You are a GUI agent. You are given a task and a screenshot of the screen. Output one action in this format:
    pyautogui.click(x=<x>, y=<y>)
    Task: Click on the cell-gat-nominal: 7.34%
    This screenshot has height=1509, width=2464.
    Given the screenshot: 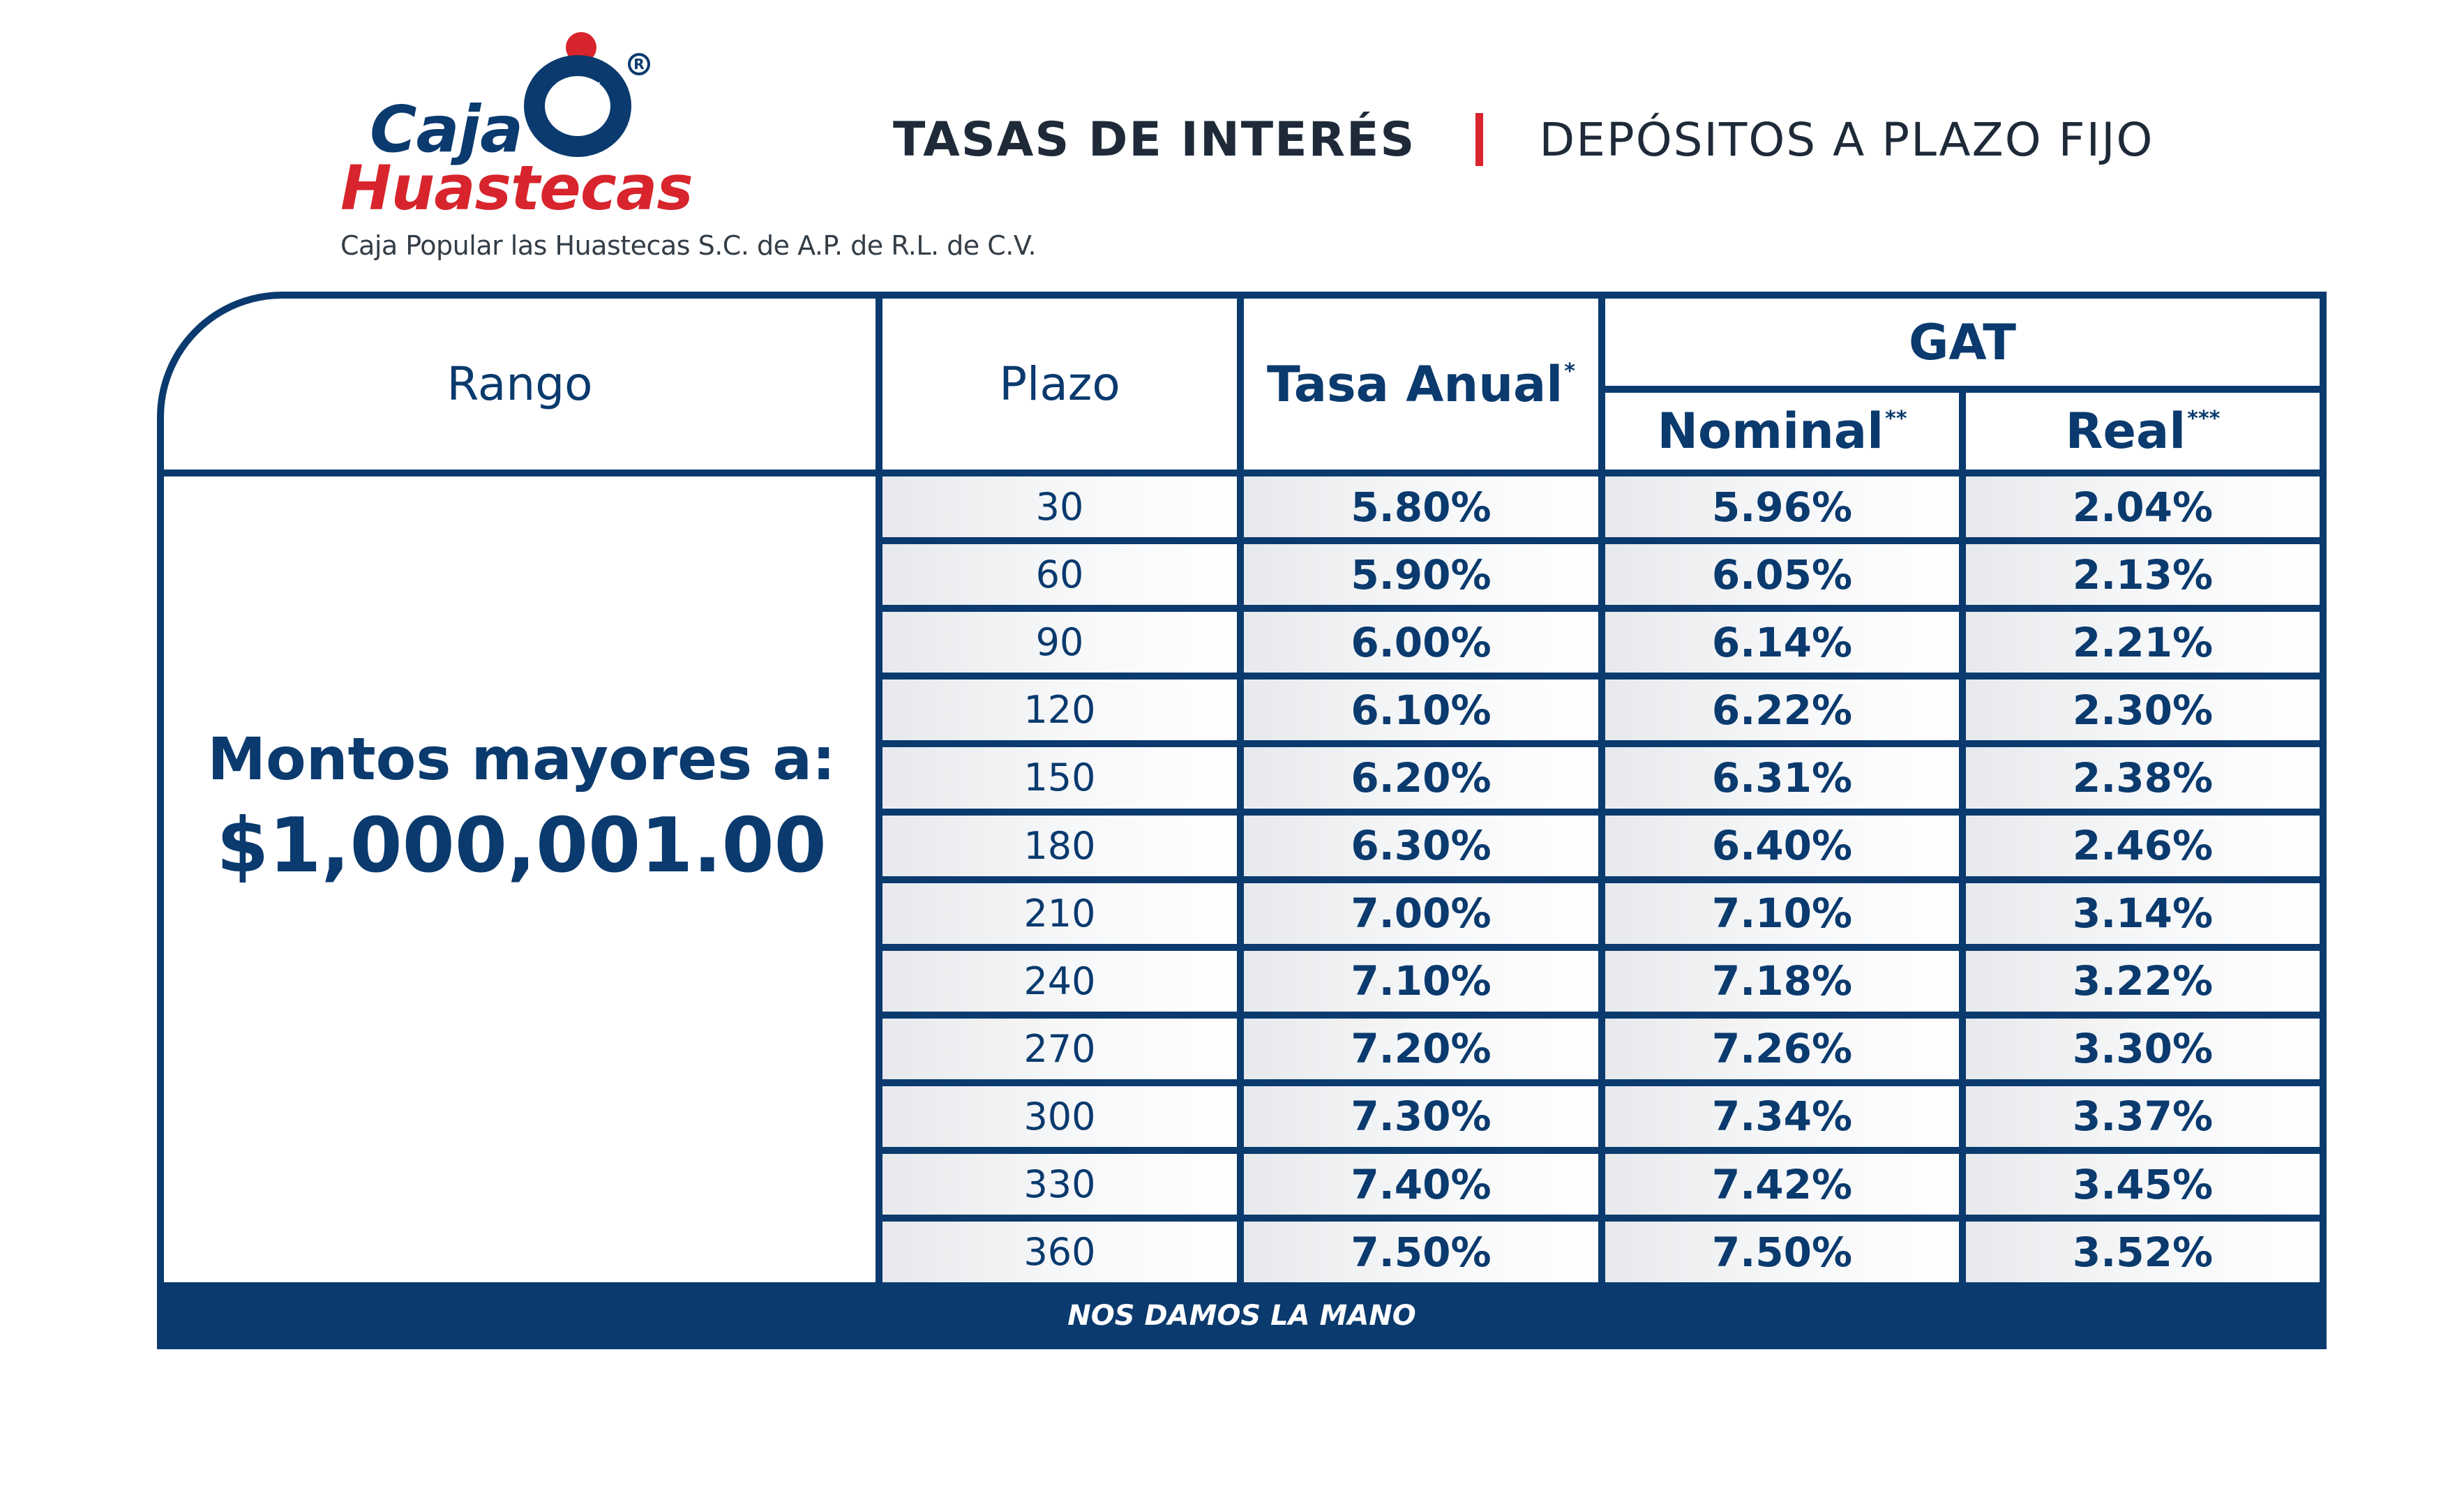 What is the action you would take?
    pyautogui.click(x=1782, y=1116)
    